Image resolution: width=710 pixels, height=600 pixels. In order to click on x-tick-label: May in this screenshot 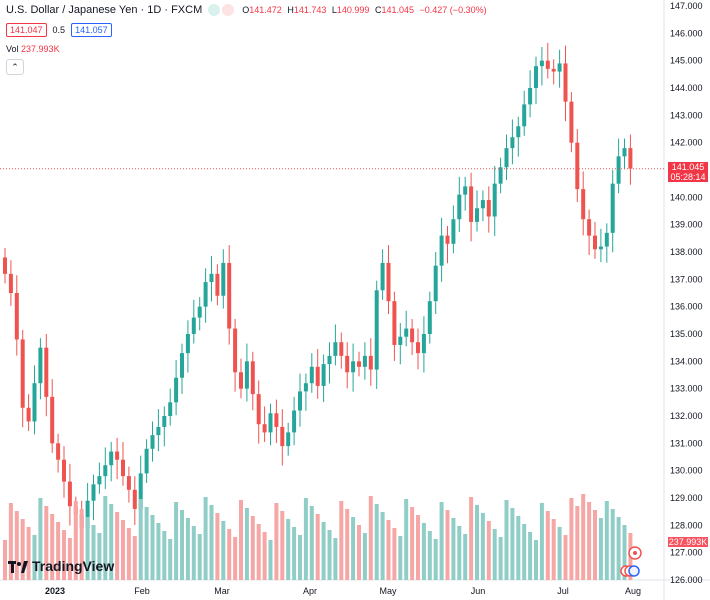, I will do `click(388, 591)`.